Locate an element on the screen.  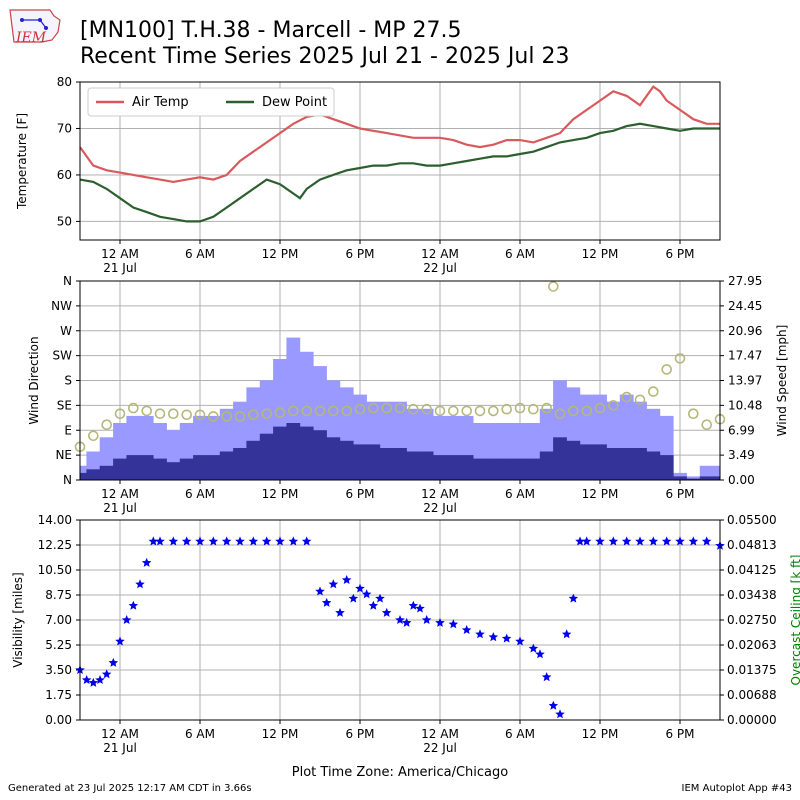
ceiling-axis-label: Overcast Ceiling [k ft] is located at coordinates (794, 620).